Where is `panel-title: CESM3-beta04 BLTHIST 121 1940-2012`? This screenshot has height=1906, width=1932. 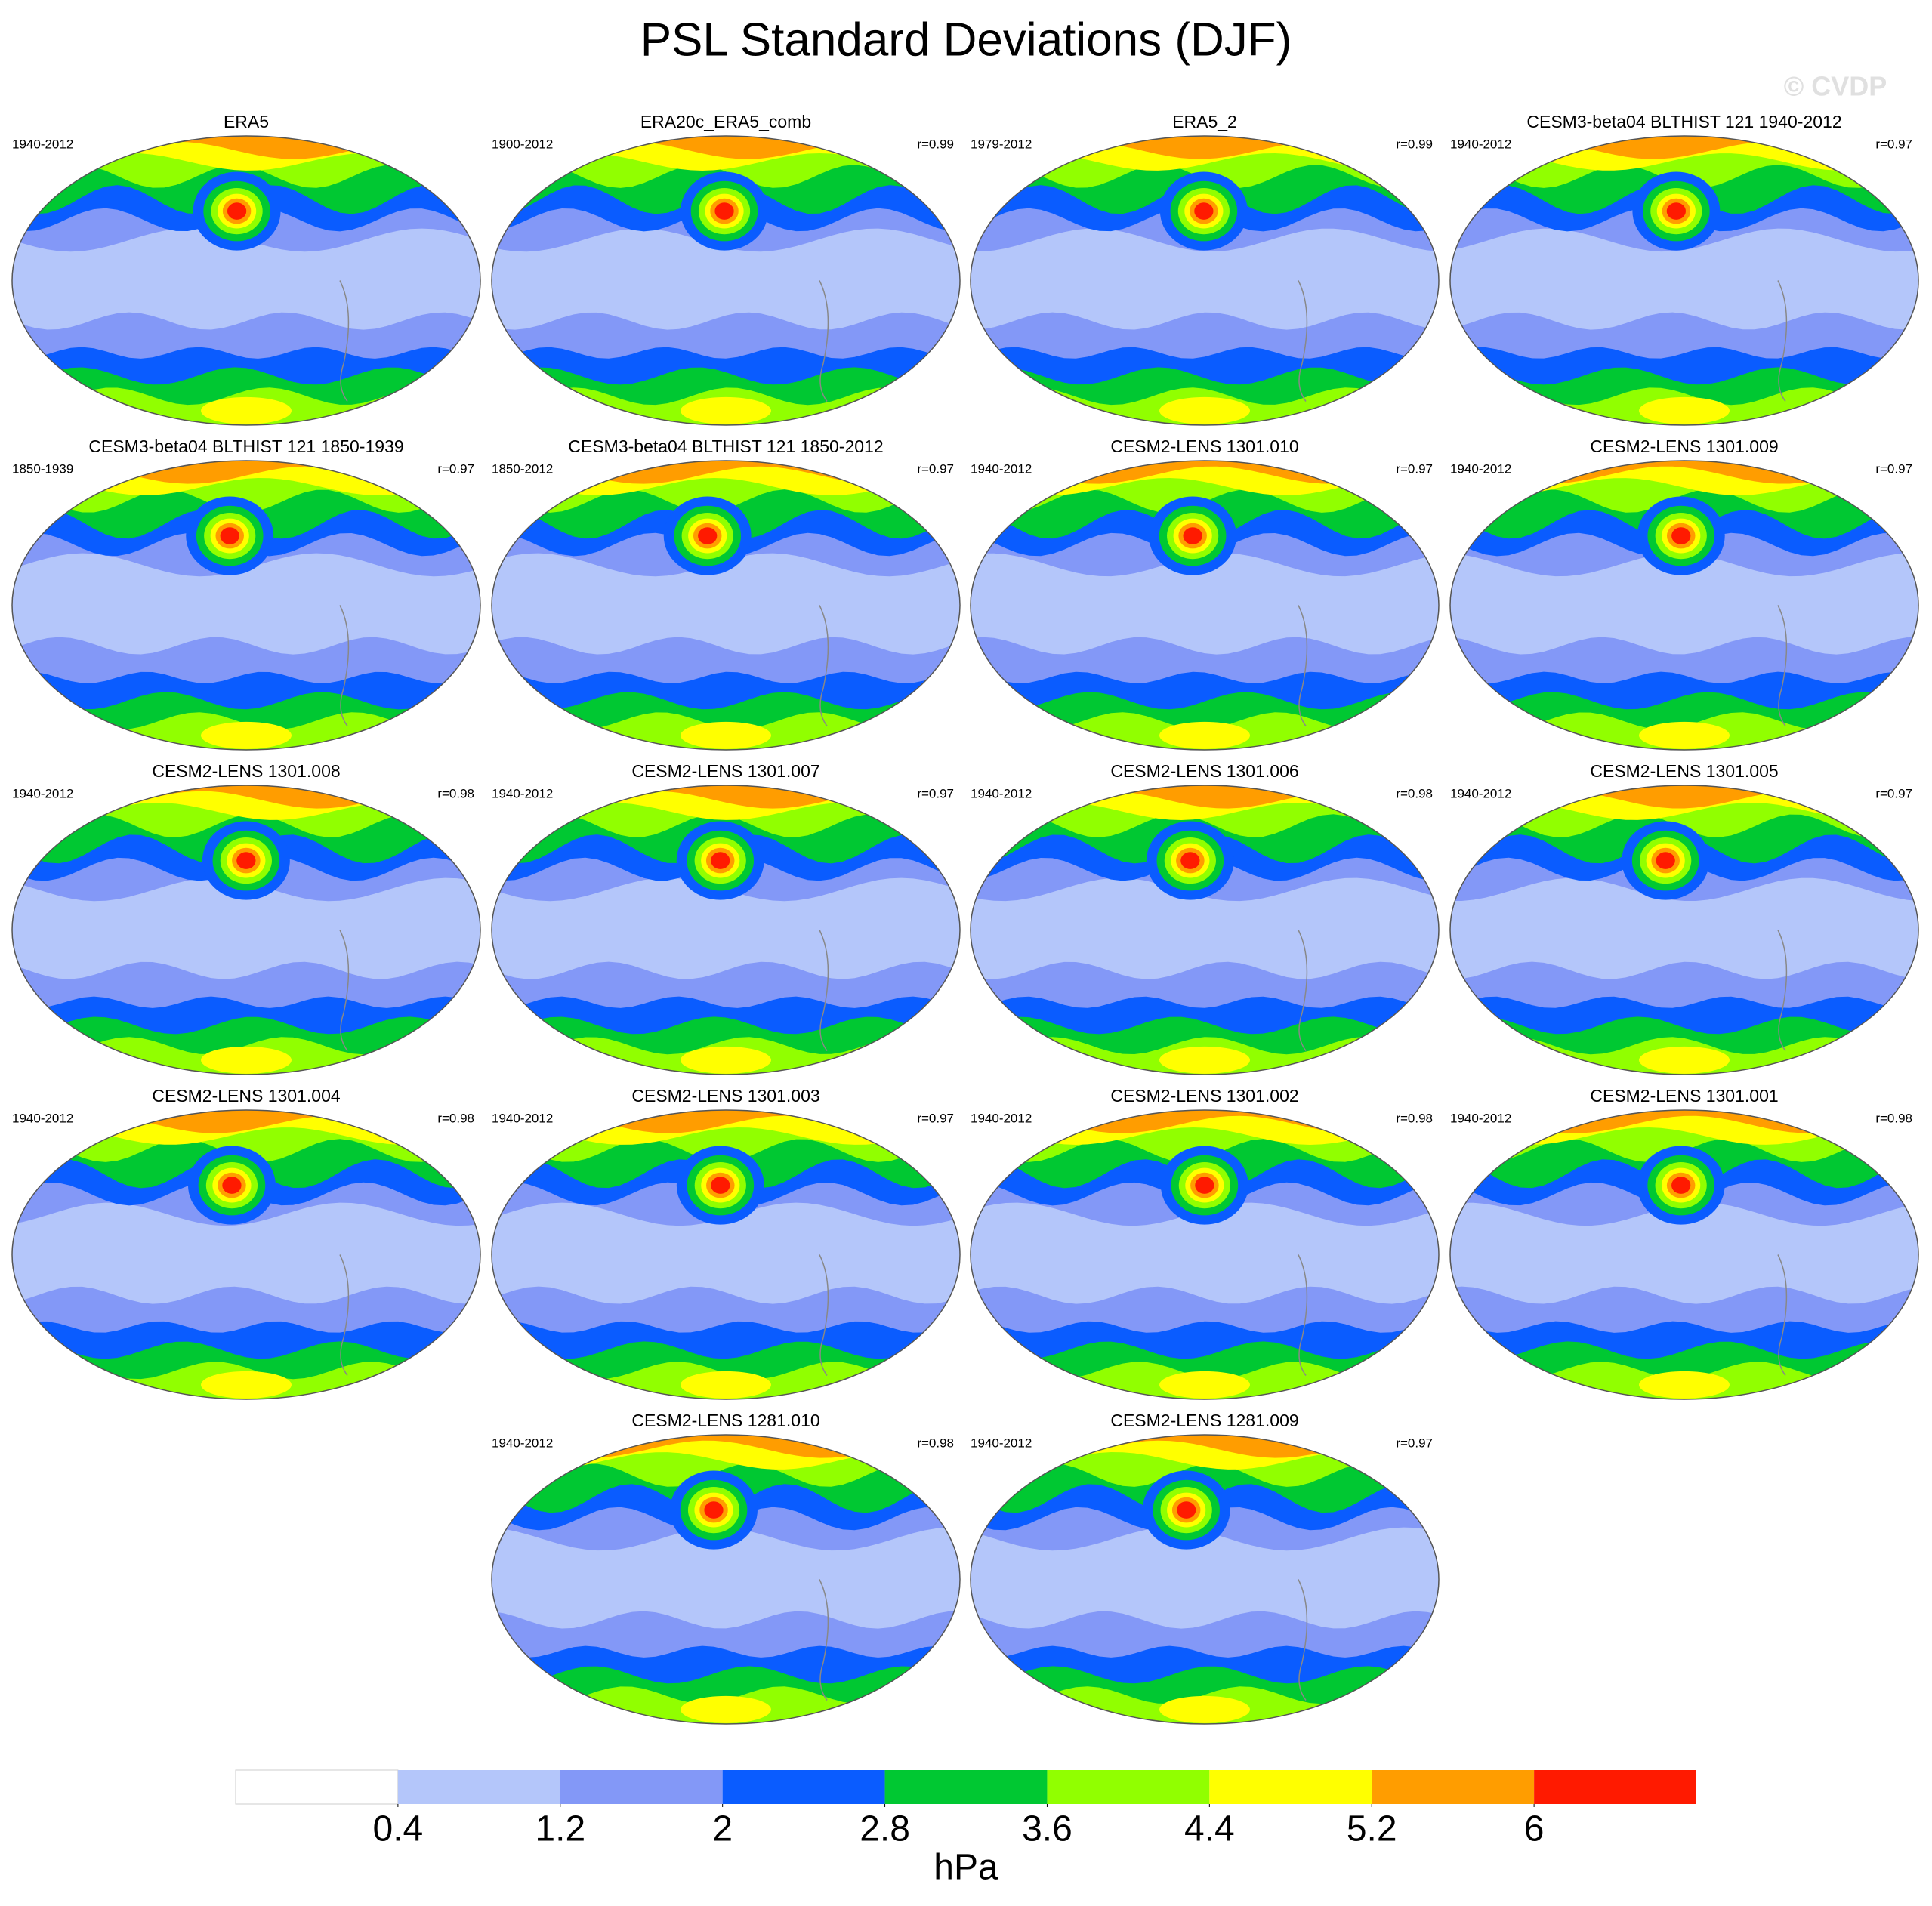 panel-title: CESM3-beta04 BLTHIST 121 1940-2012 is located at coordinates (1683, 121).